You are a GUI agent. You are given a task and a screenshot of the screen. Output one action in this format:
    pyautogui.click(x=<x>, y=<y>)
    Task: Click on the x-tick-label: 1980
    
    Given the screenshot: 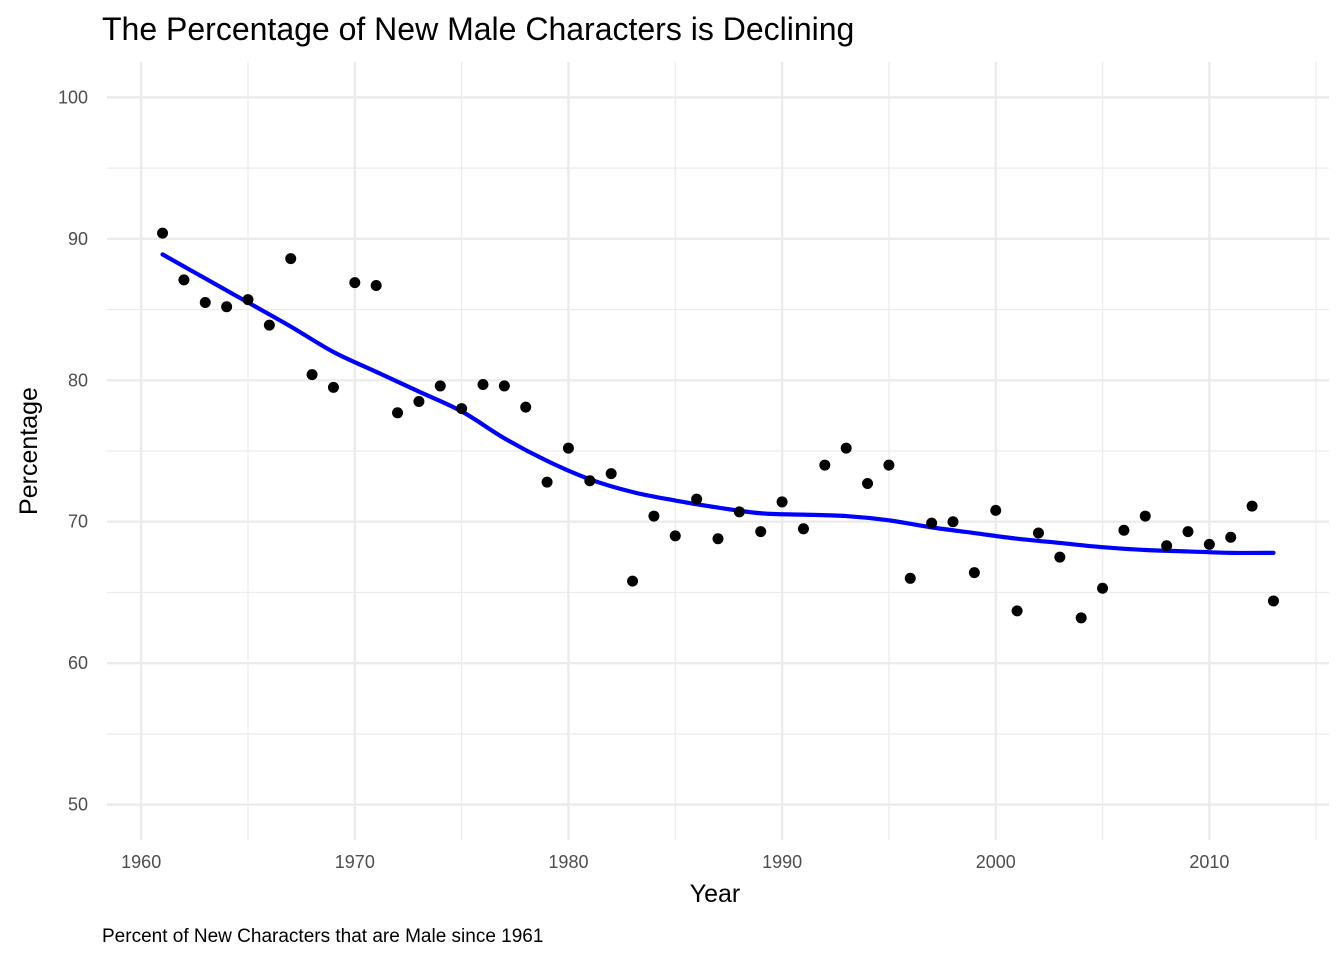 What is the action you would take?
    pyautogui.click(x=568, y=862)
    